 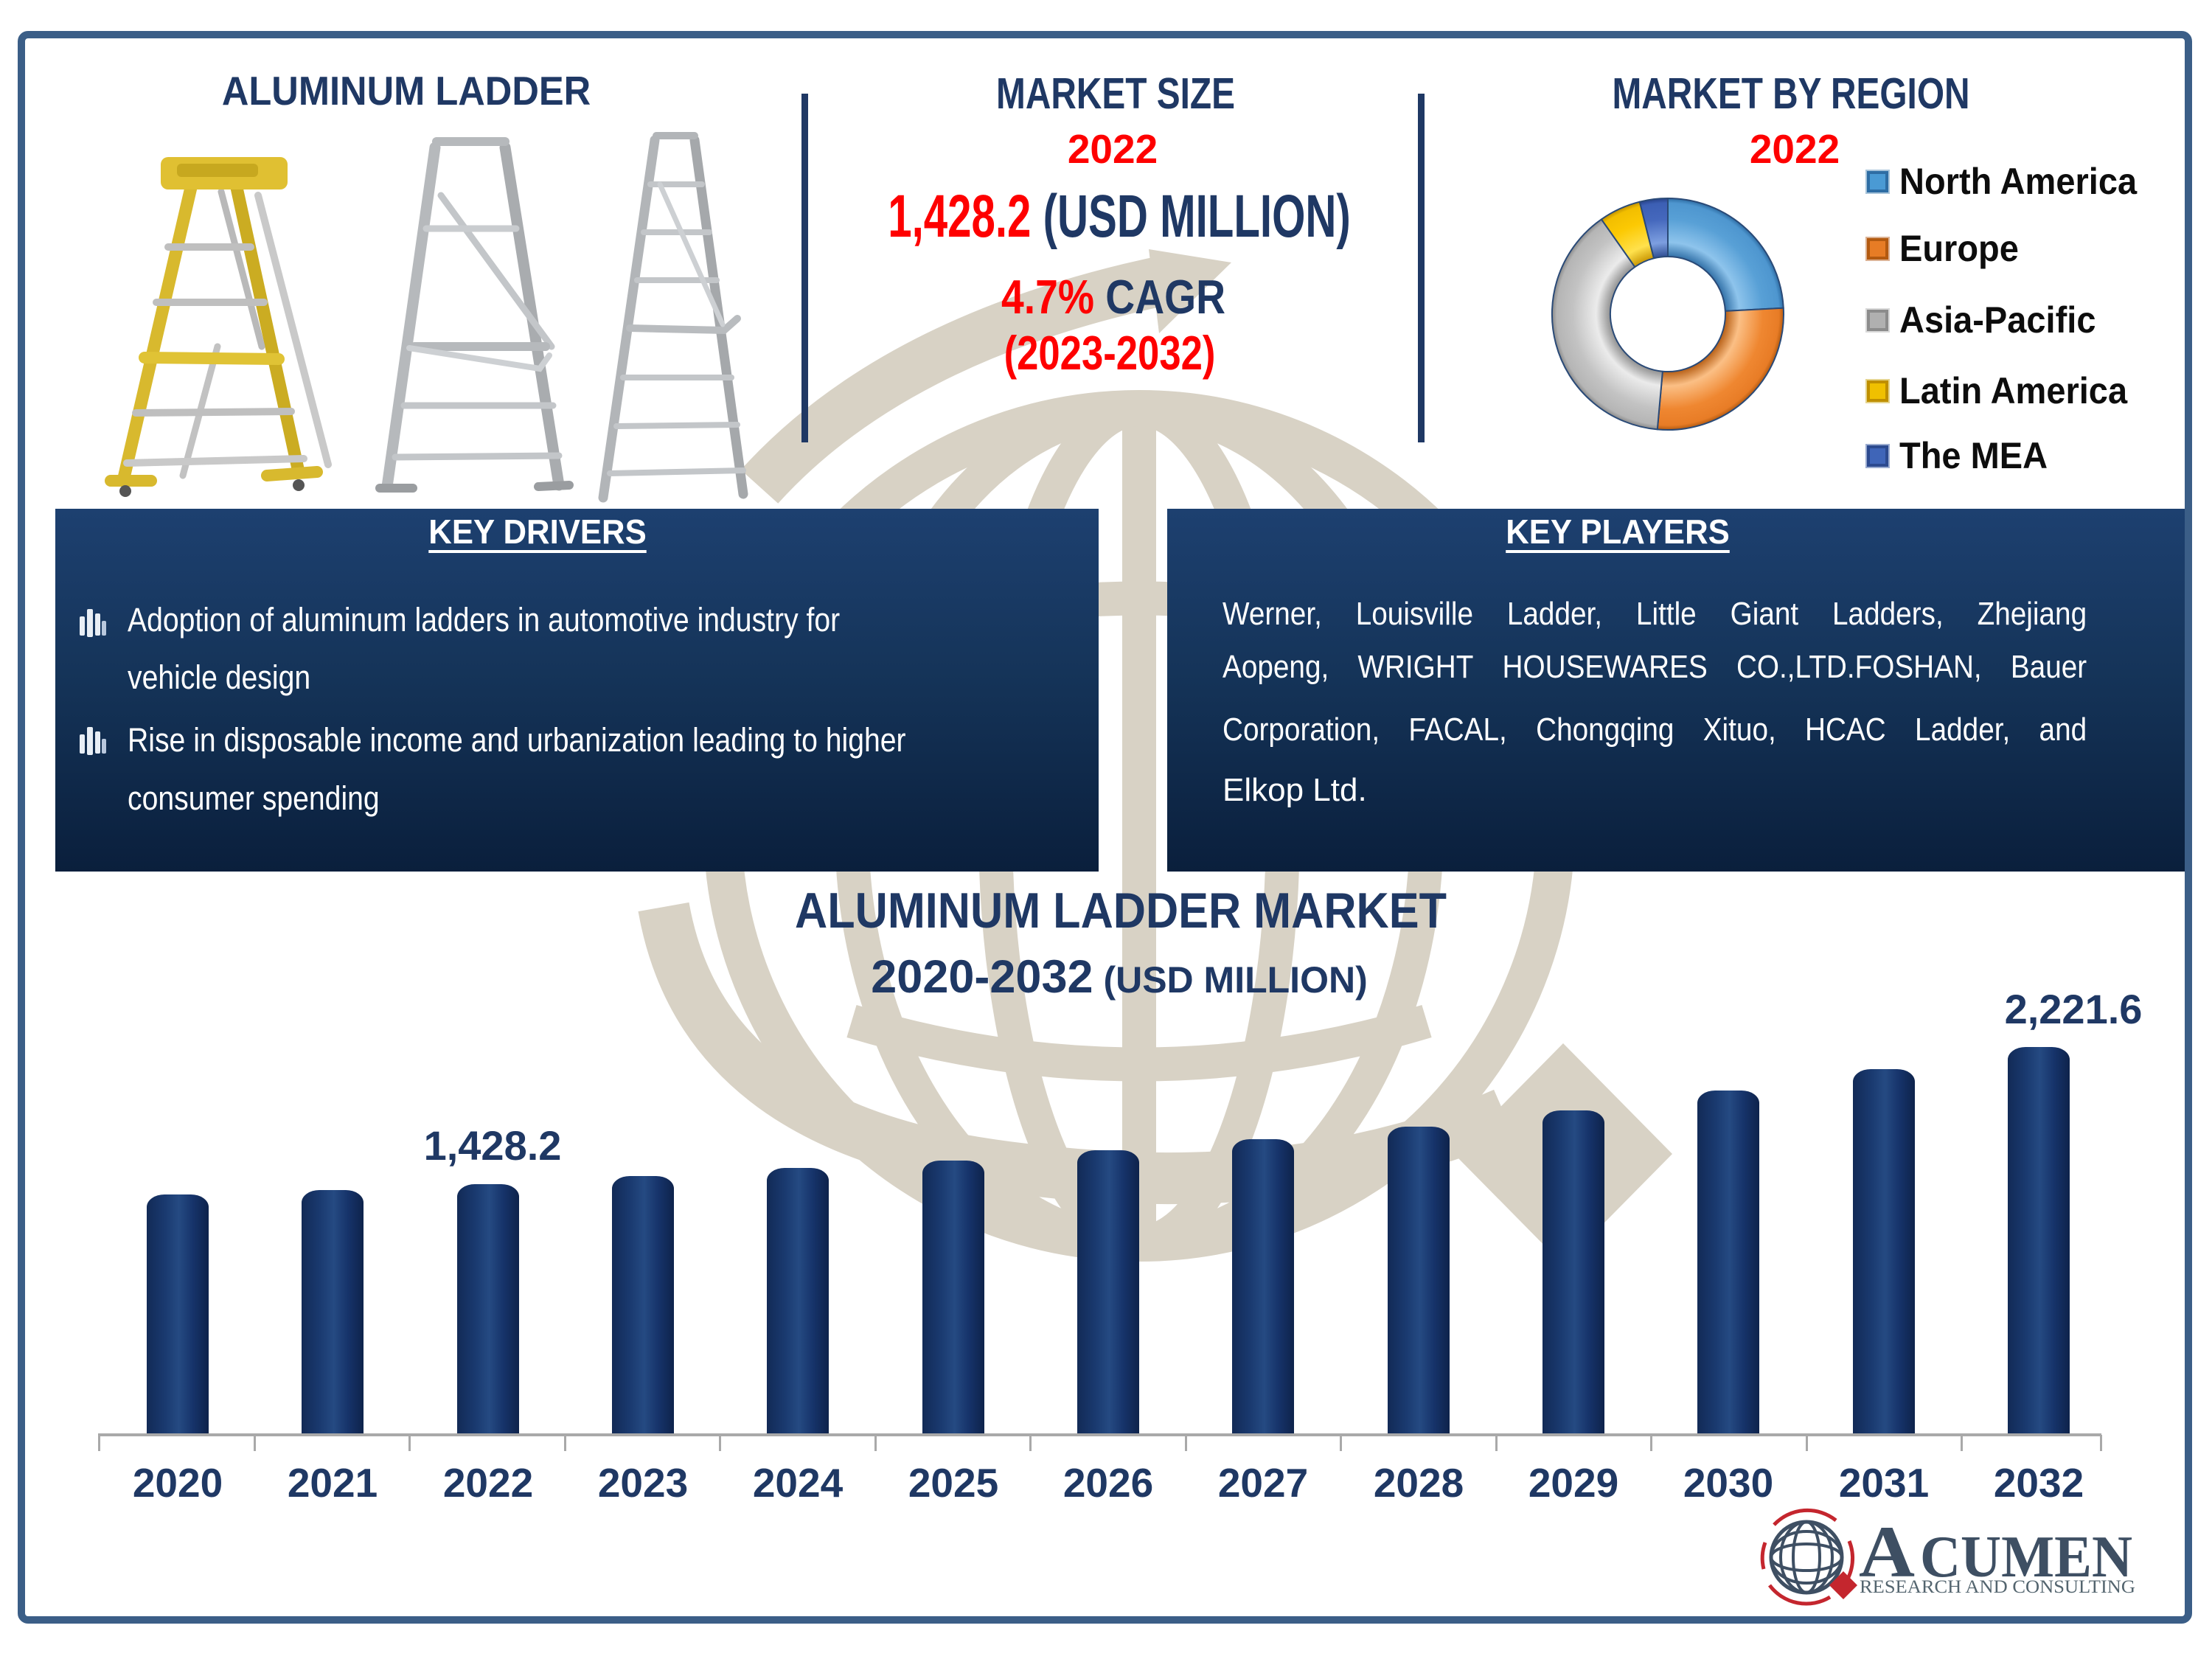 I want to click on svg-text: RESEARCH AND CONSULTING, so click(x=1997, y=1587).